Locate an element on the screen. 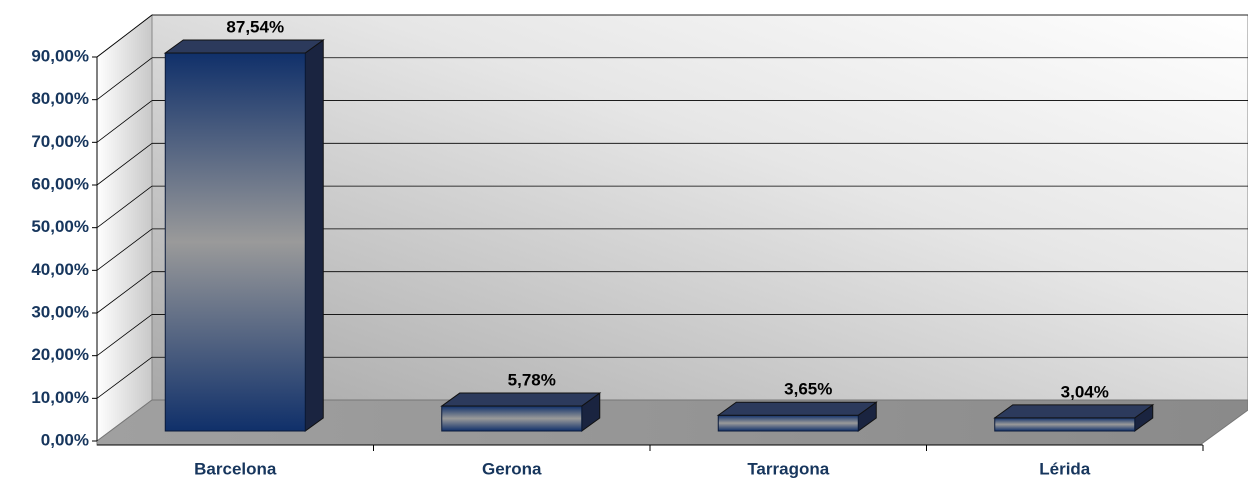 Image resolution: width=1248 pixels, height=483 pixels. y-tick-label: 90,00% is located at coordinates (60, 55).